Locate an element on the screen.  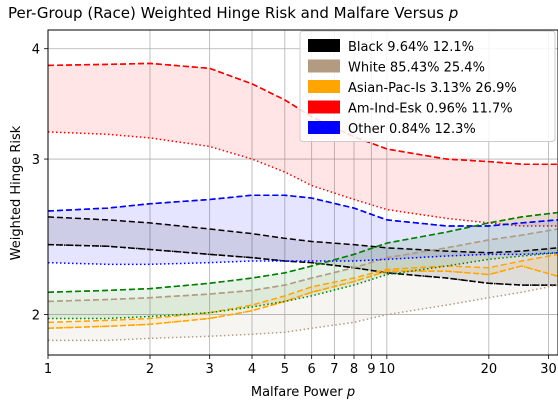
x-tick-label-9: 9 is located at coordinates (371, 369).